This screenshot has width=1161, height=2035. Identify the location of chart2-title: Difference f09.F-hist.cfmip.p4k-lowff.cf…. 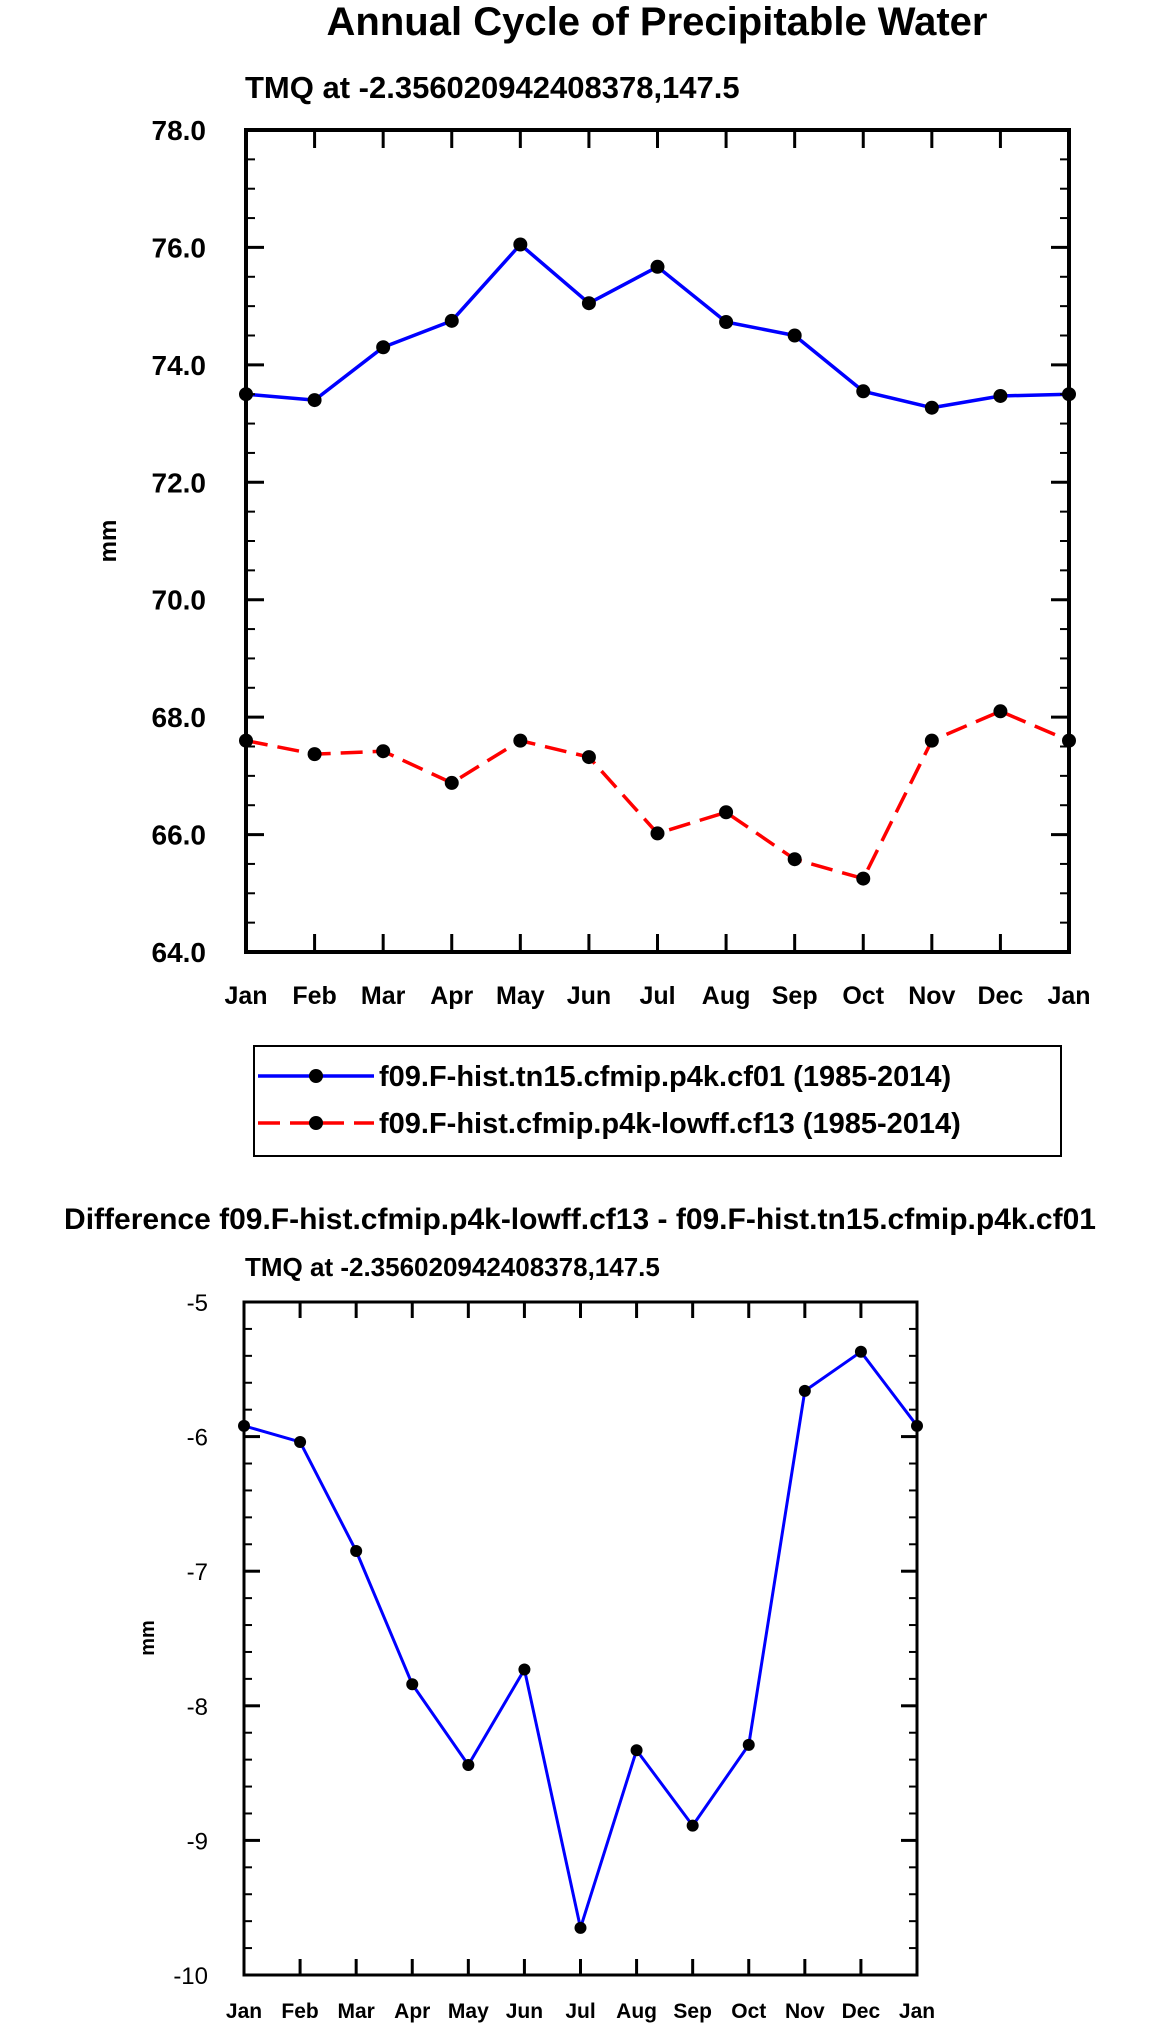
(580, 1219).